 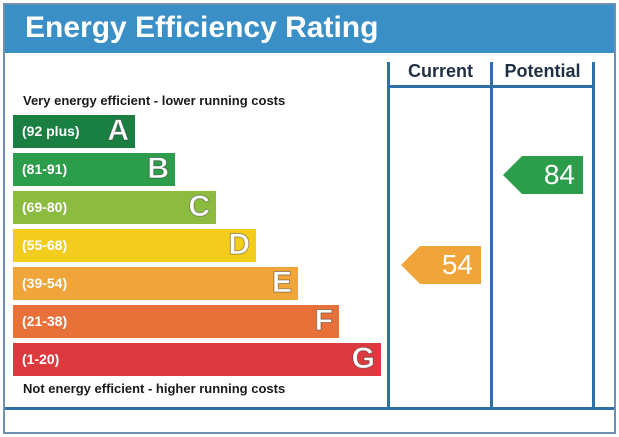 I want to click on current-arrow-shape, so click(x=441, y=265).